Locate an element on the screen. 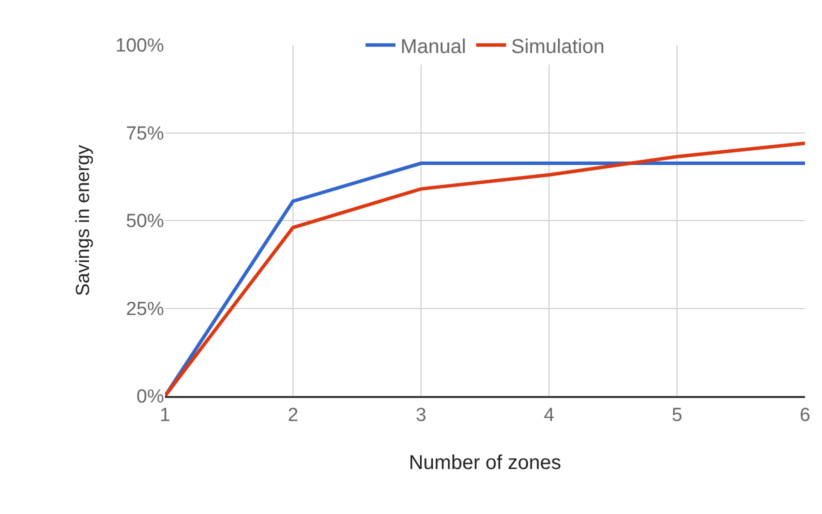 This screenshot has height=514, width=822. y-tick-label: 25% is located at coordinates (145, 309).